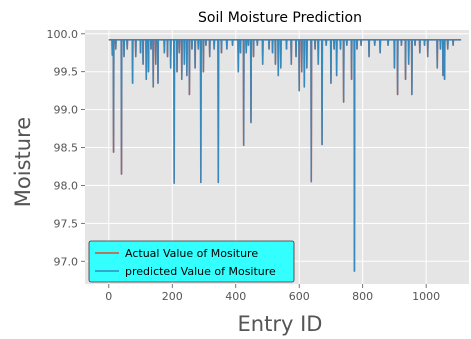  I want to click on y-tick-label: 99.0, so click(66, 110).